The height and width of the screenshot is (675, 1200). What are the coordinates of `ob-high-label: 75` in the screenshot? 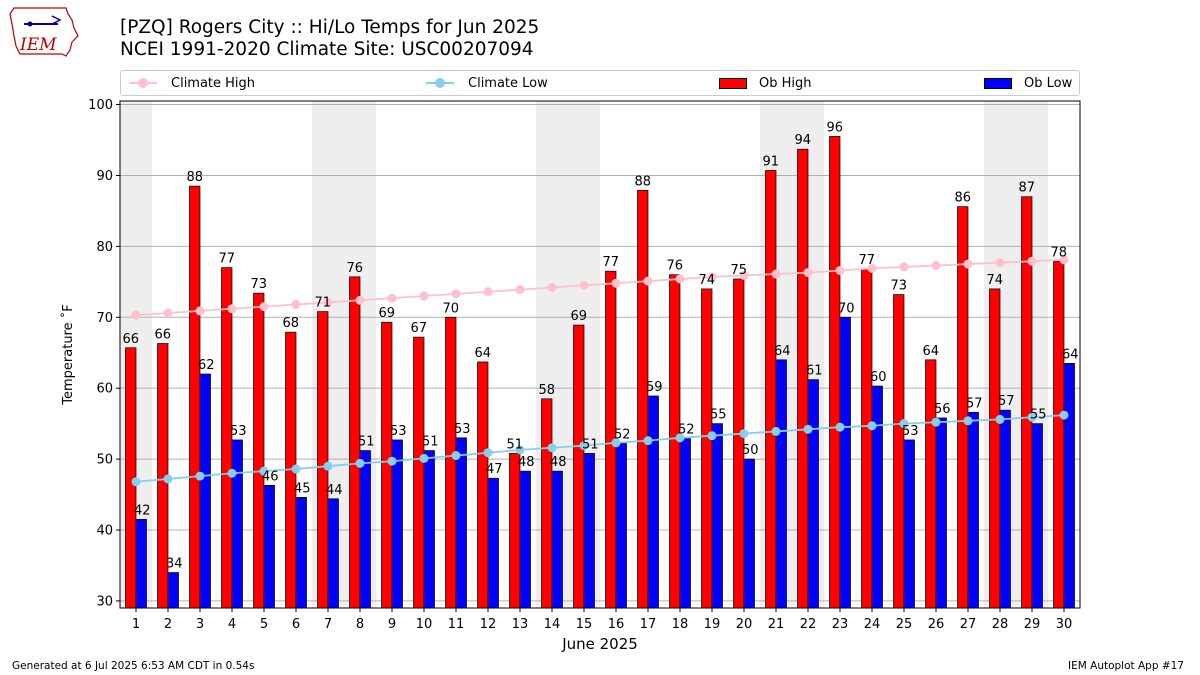 It's located at (738, 270).